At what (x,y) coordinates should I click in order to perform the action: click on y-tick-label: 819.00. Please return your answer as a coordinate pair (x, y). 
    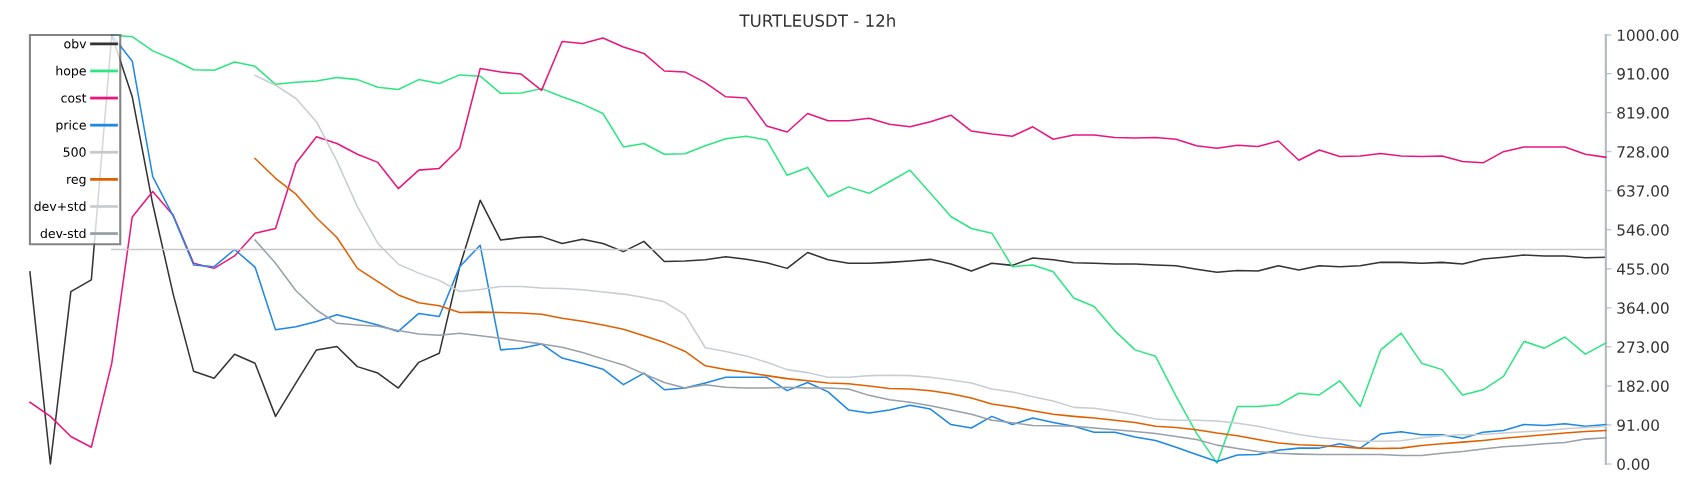
    Looking at the image, I should click on (1643, 113).